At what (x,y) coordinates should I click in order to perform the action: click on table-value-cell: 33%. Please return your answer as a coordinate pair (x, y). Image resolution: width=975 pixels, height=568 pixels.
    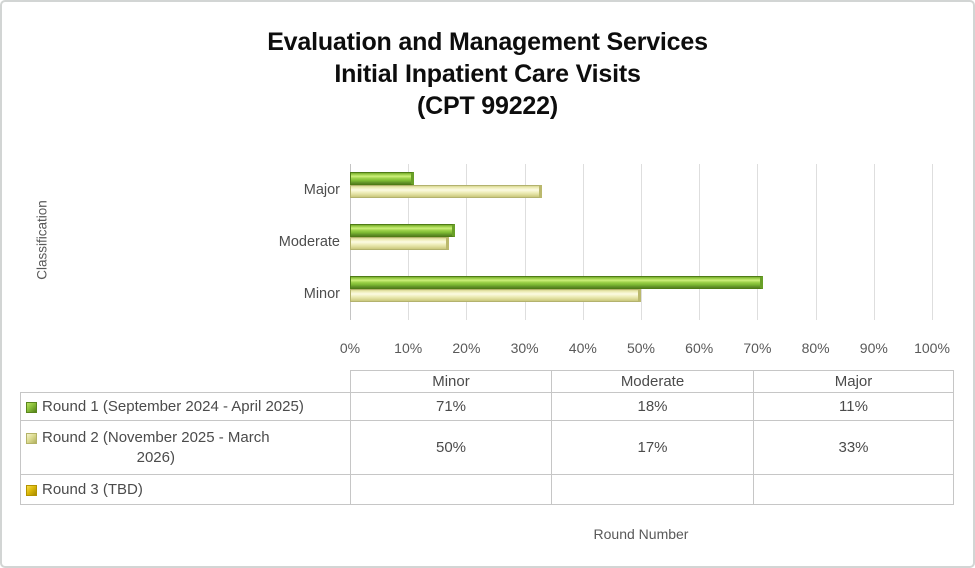
    Looking at the image, I should click on (853, 447).